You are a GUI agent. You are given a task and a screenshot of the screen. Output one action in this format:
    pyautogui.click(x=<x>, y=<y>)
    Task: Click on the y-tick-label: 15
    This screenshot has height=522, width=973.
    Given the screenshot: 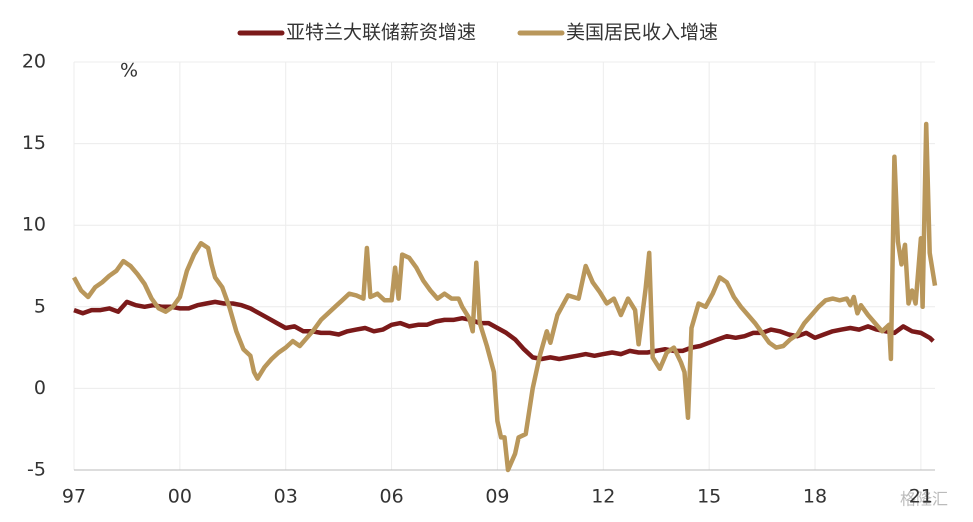 What is the action you would take?
    pyautogui.click(x=34, y=143)
    